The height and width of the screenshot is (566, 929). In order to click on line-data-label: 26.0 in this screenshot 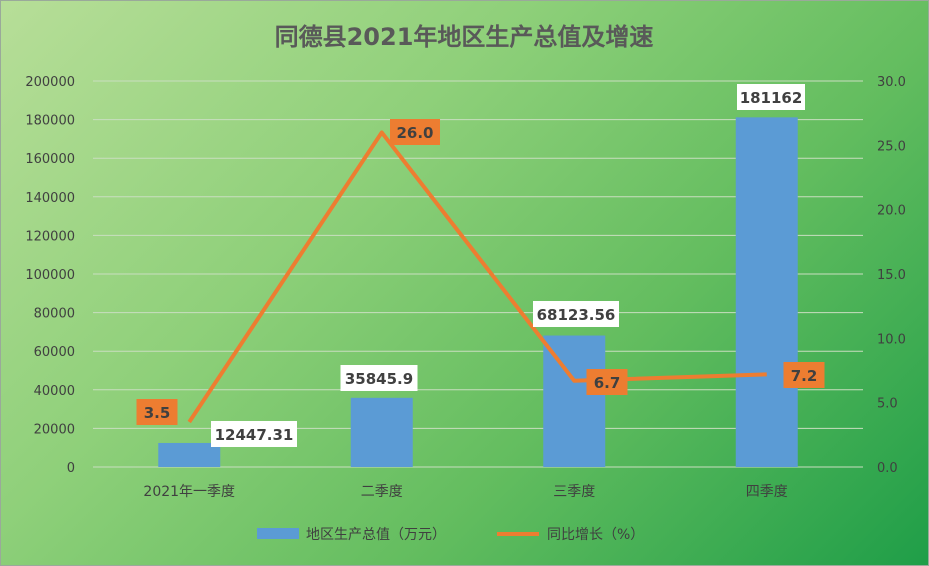, I will do `click(414, 133)`.